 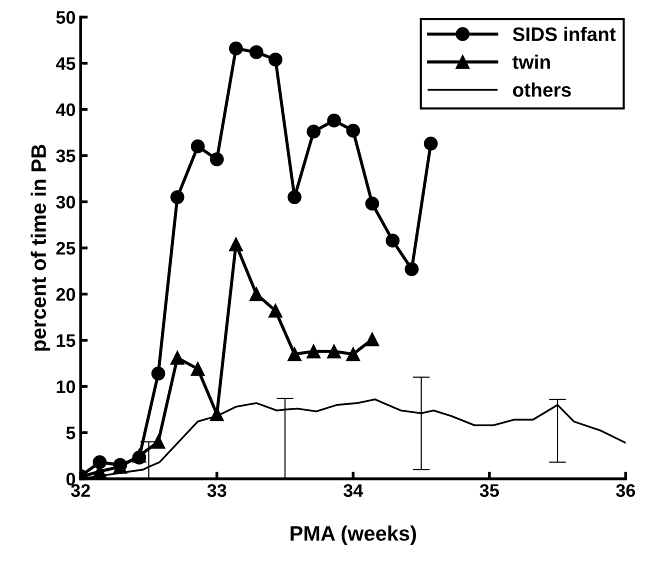 What do you see at coordinates (71, 479) in the screenshot?
I see `y-tick-label: 0` at bounding box center [71, 479].